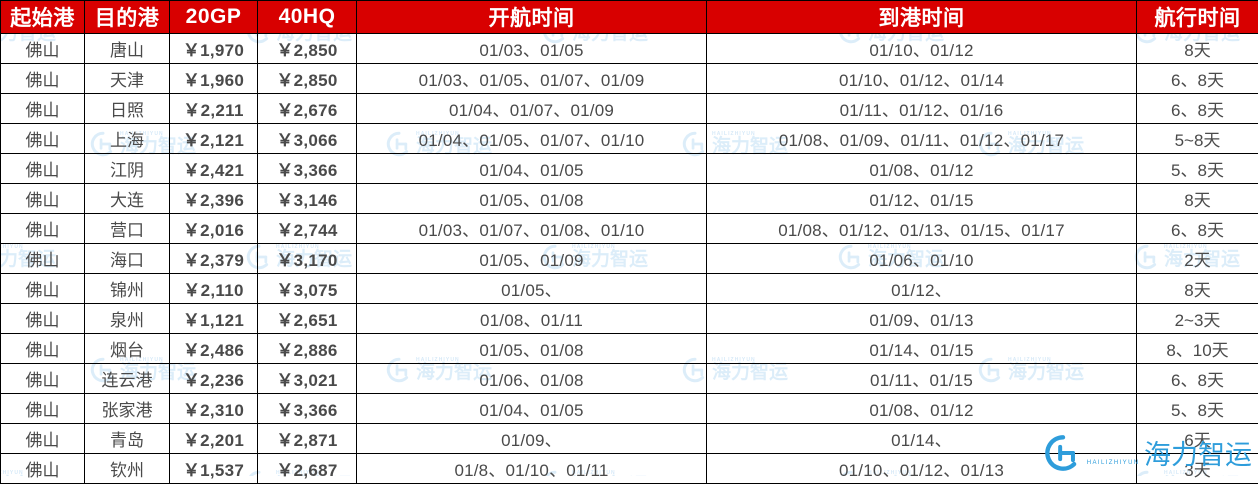  I want to click on cell-hq40: ￥2,744, so click(307, 229).